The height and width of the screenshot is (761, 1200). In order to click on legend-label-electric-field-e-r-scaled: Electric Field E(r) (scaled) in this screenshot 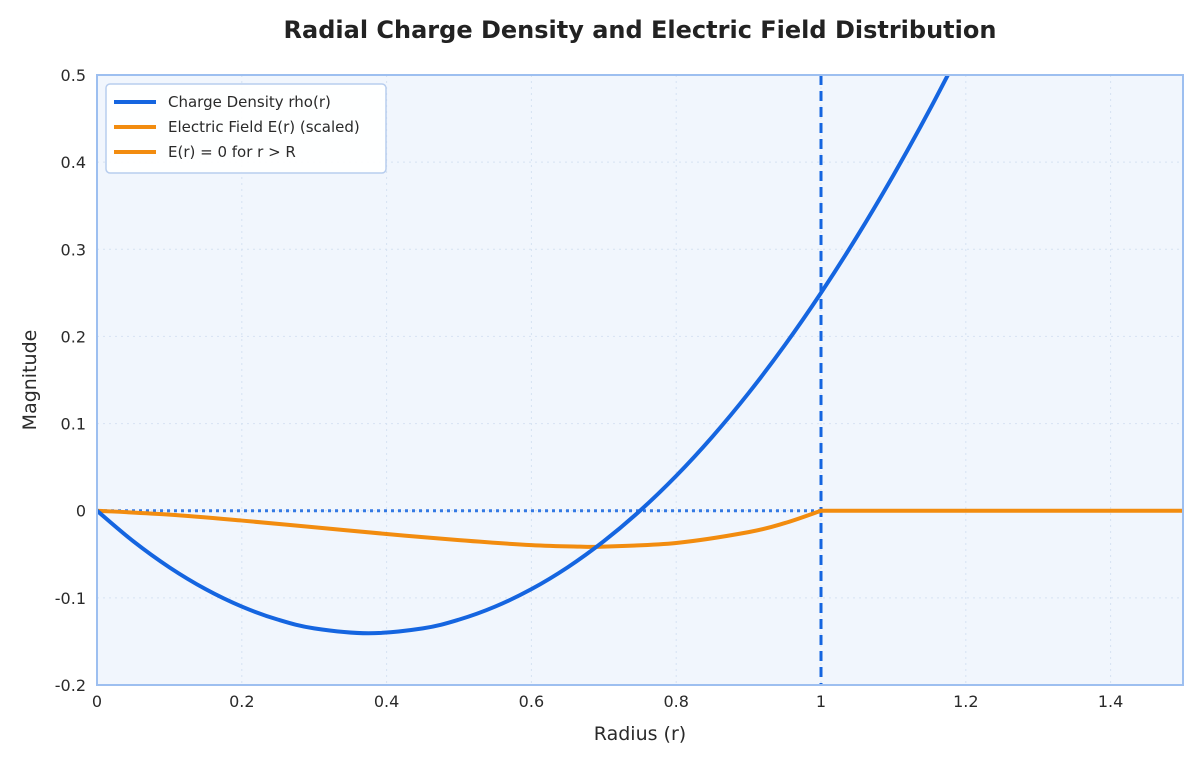, I will do `click(264, 127)`.